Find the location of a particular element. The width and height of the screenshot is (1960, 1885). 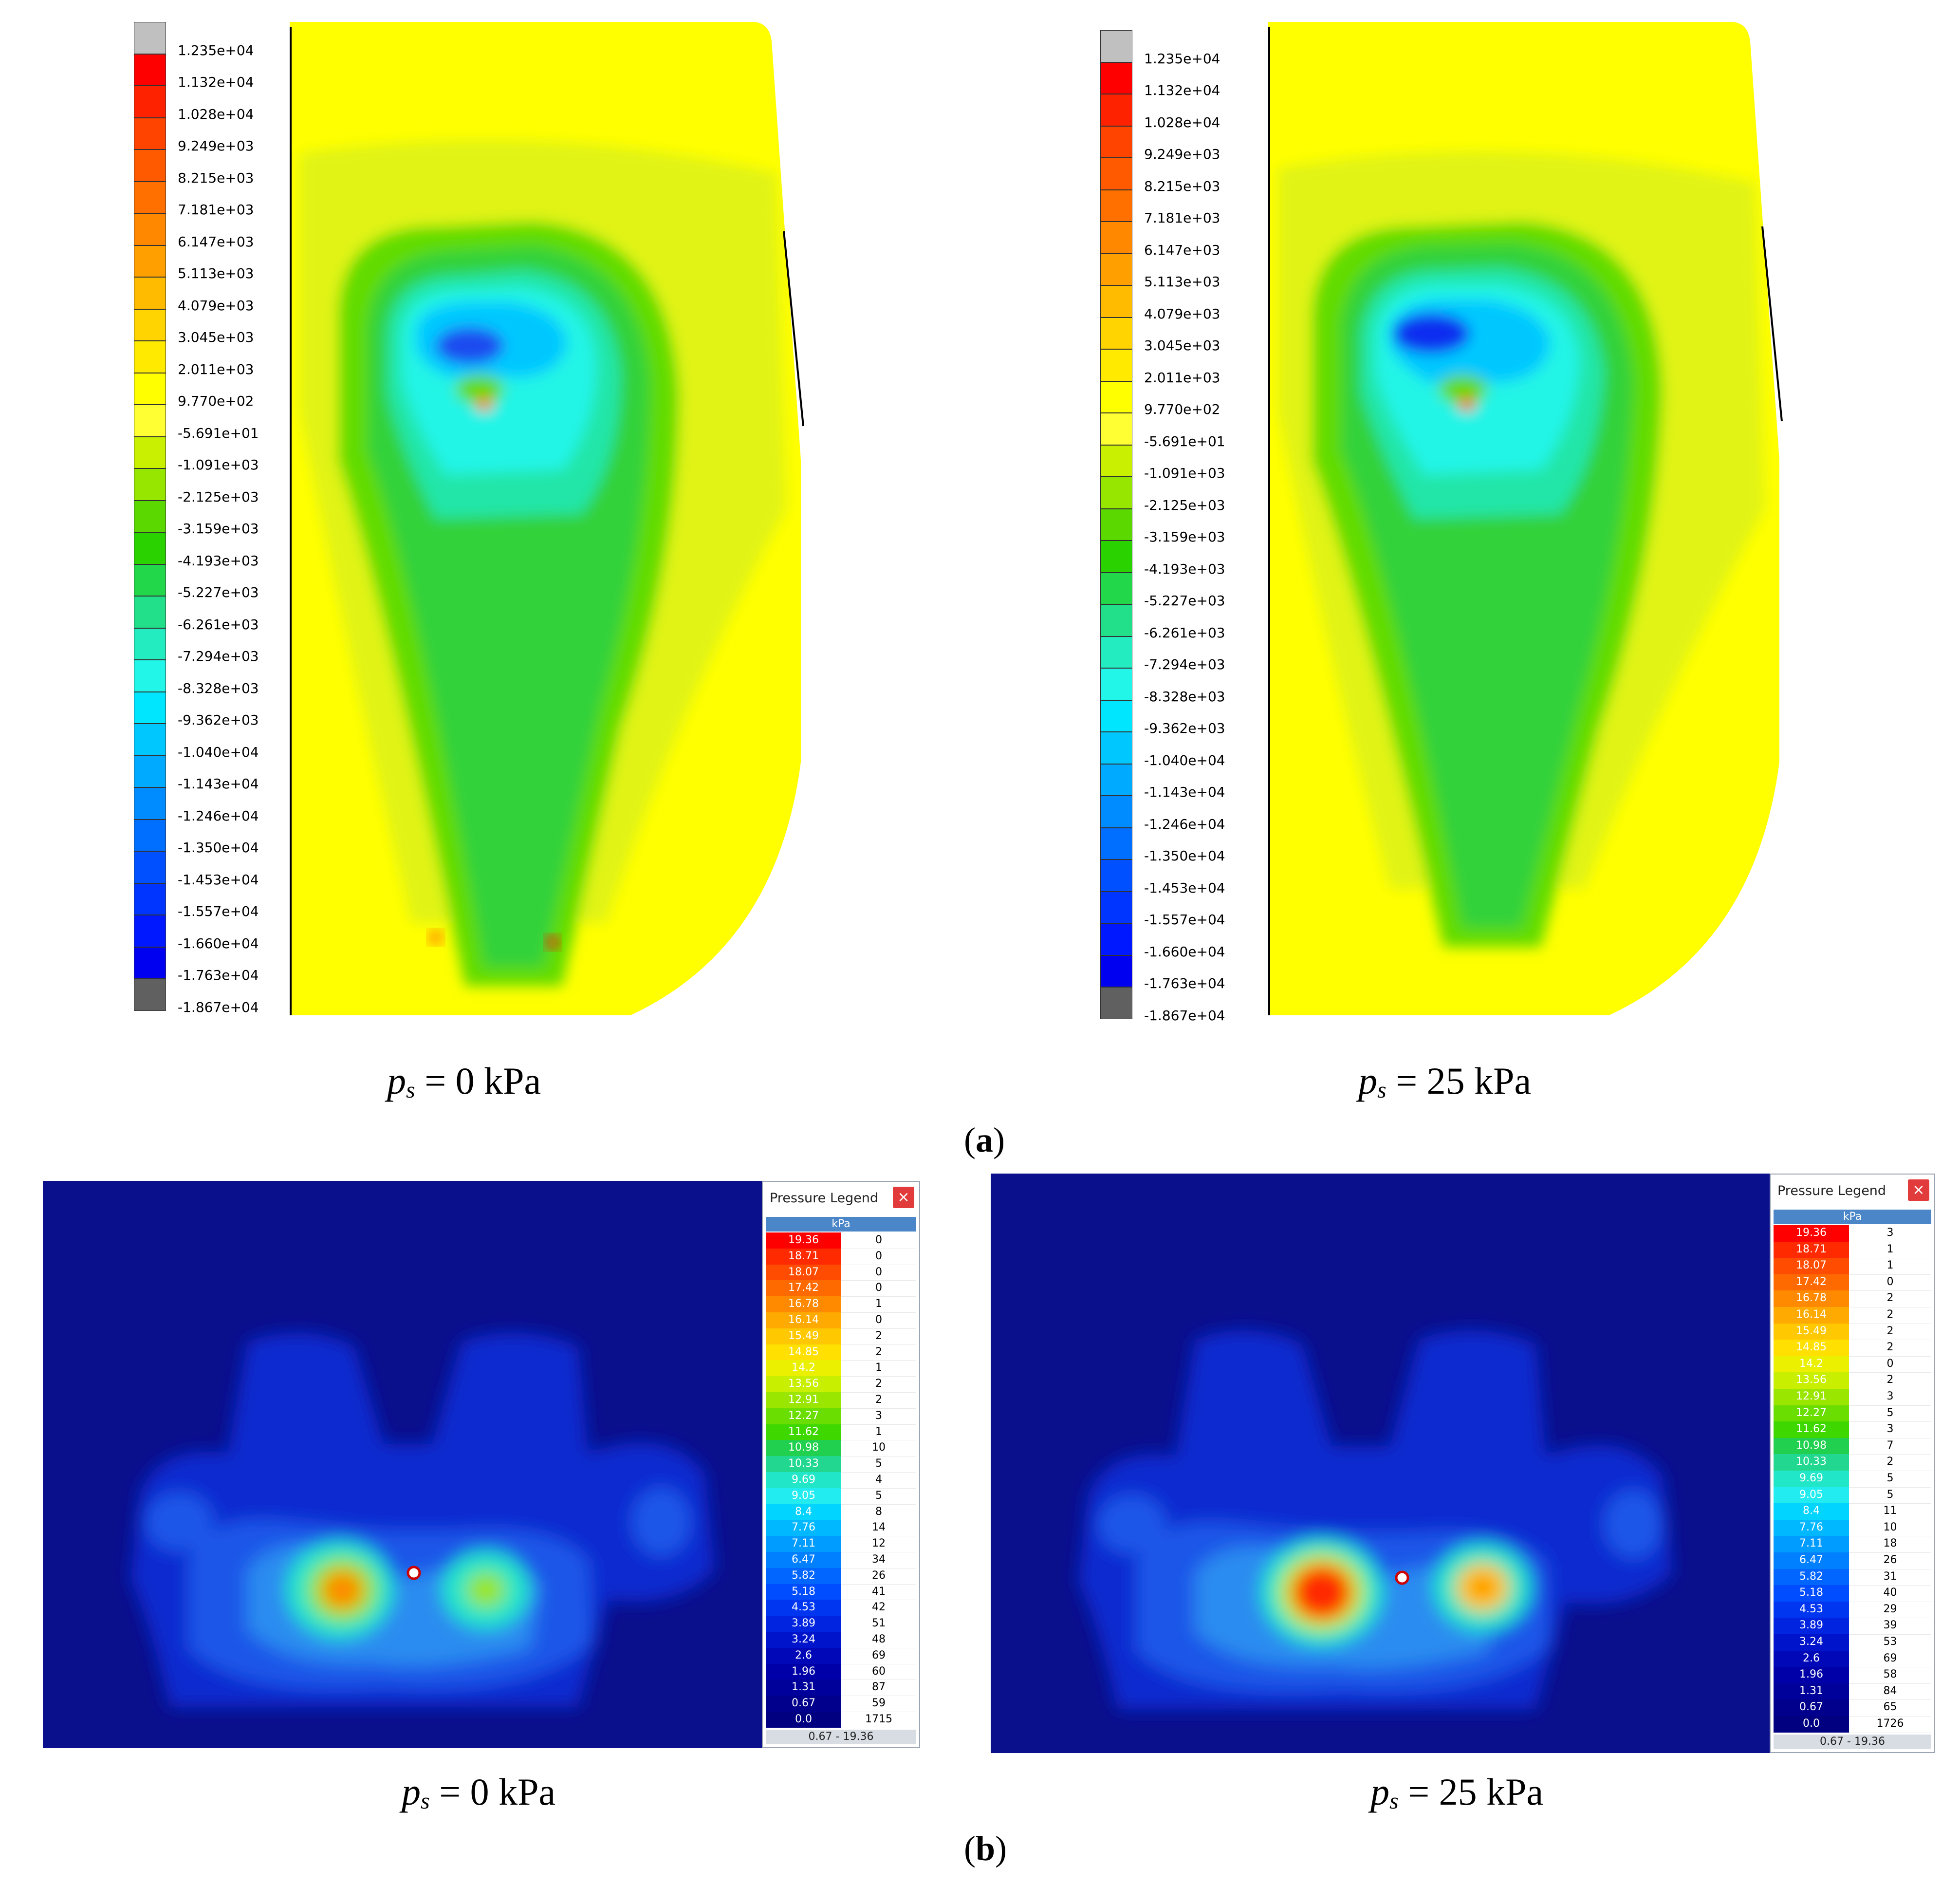

legend-row: 2.6 69 is located at coordinates (841, 1655).